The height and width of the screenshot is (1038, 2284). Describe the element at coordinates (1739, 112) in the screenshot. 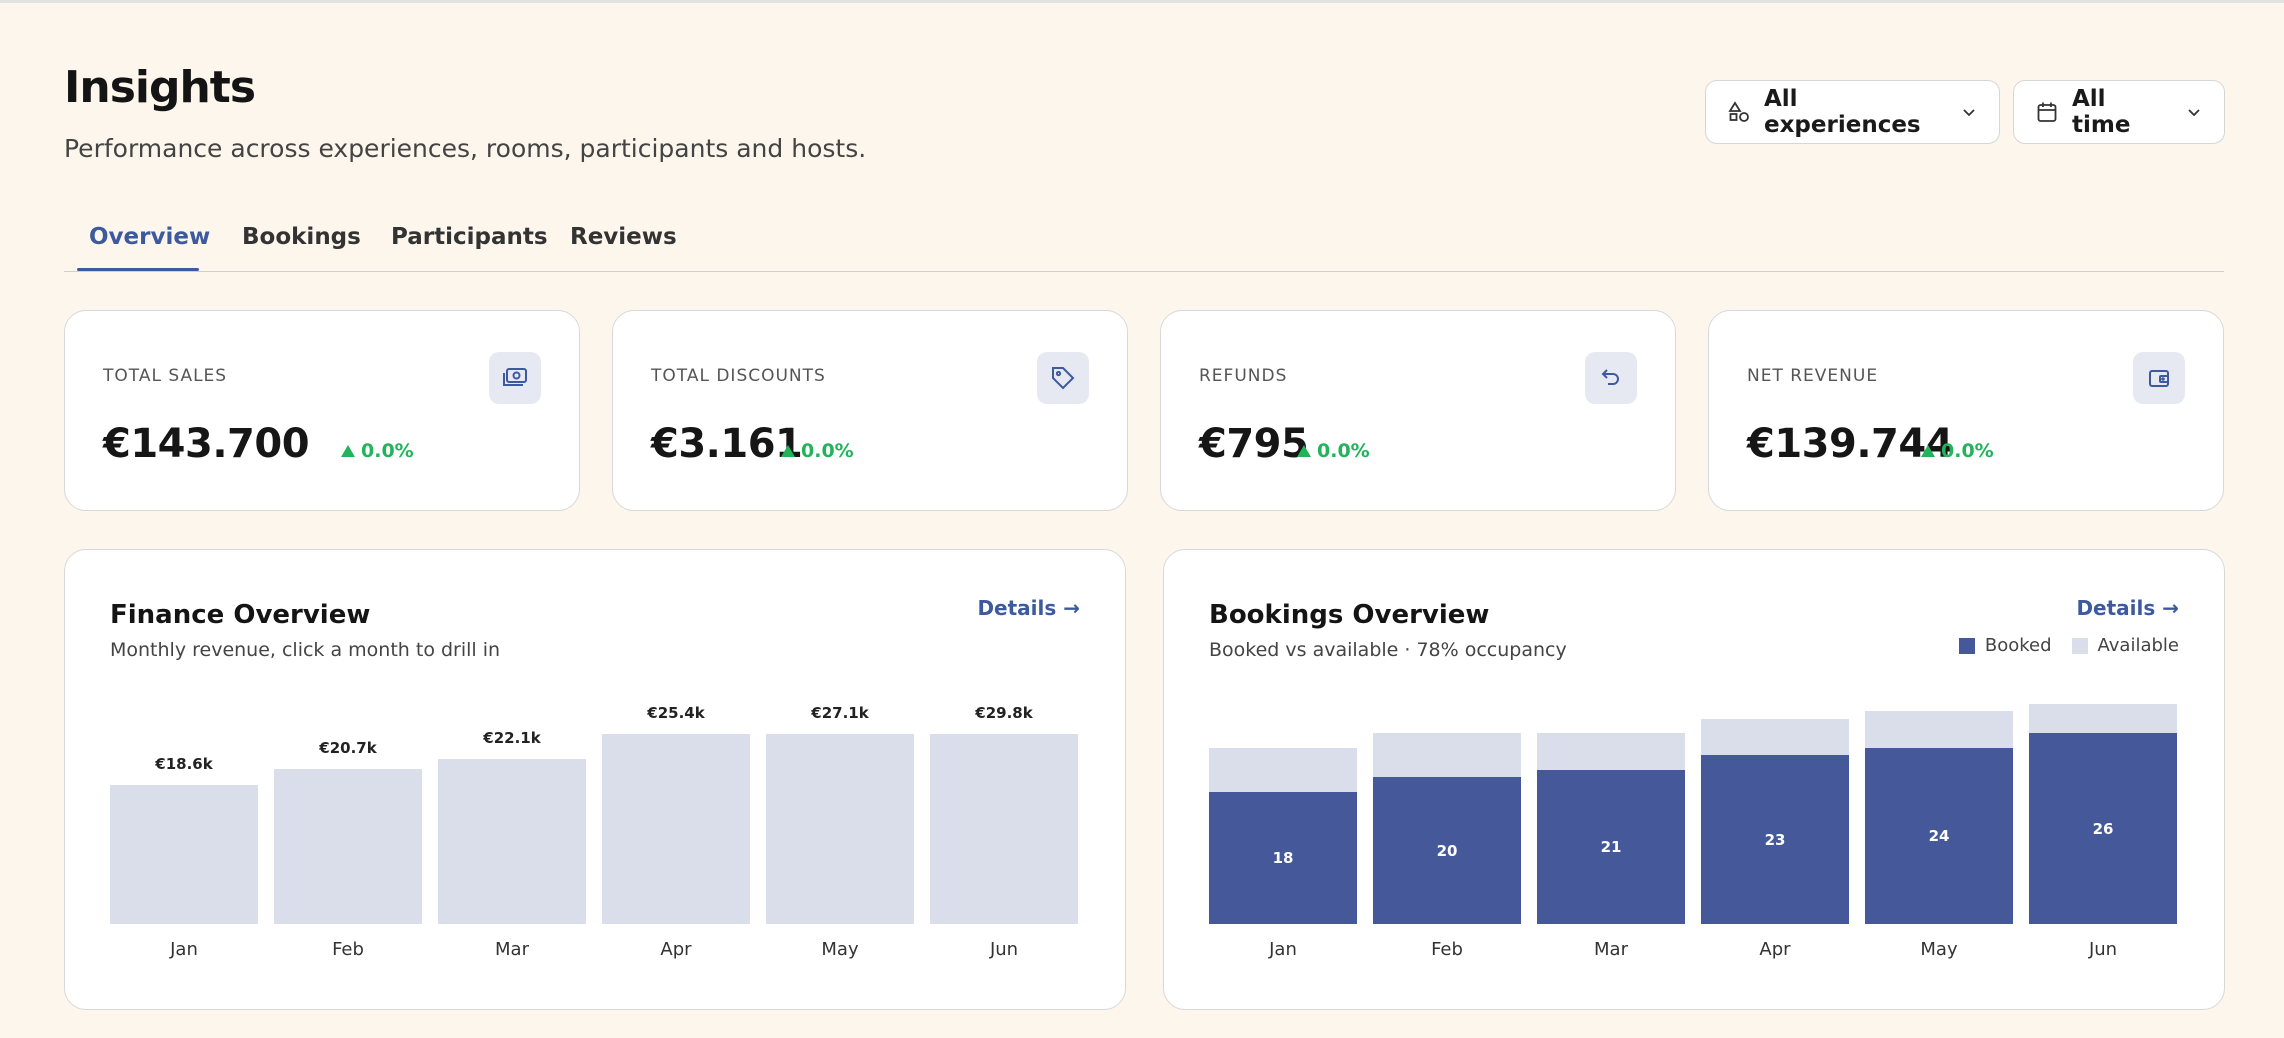

I see `shapes-icon` at that location.